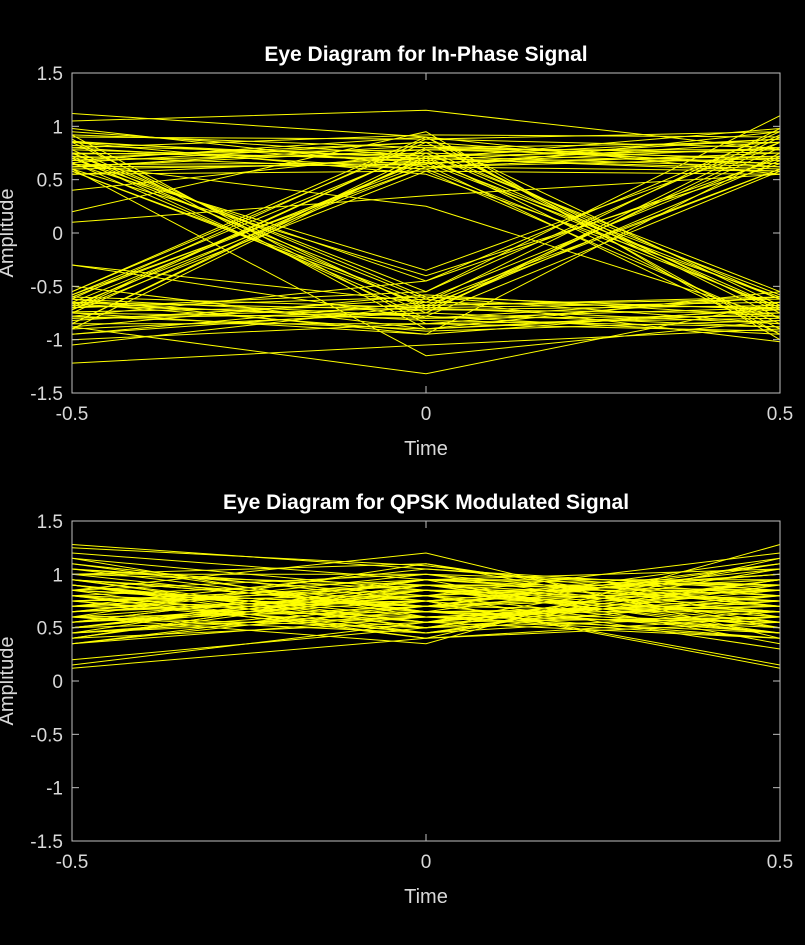 This screenshot has height=945, width=805. What do you see at coordinates (9, 681) in the screenshot?
I see `plot-qpsk-ylabel: Amplitude` at bounding box center [9, 681].